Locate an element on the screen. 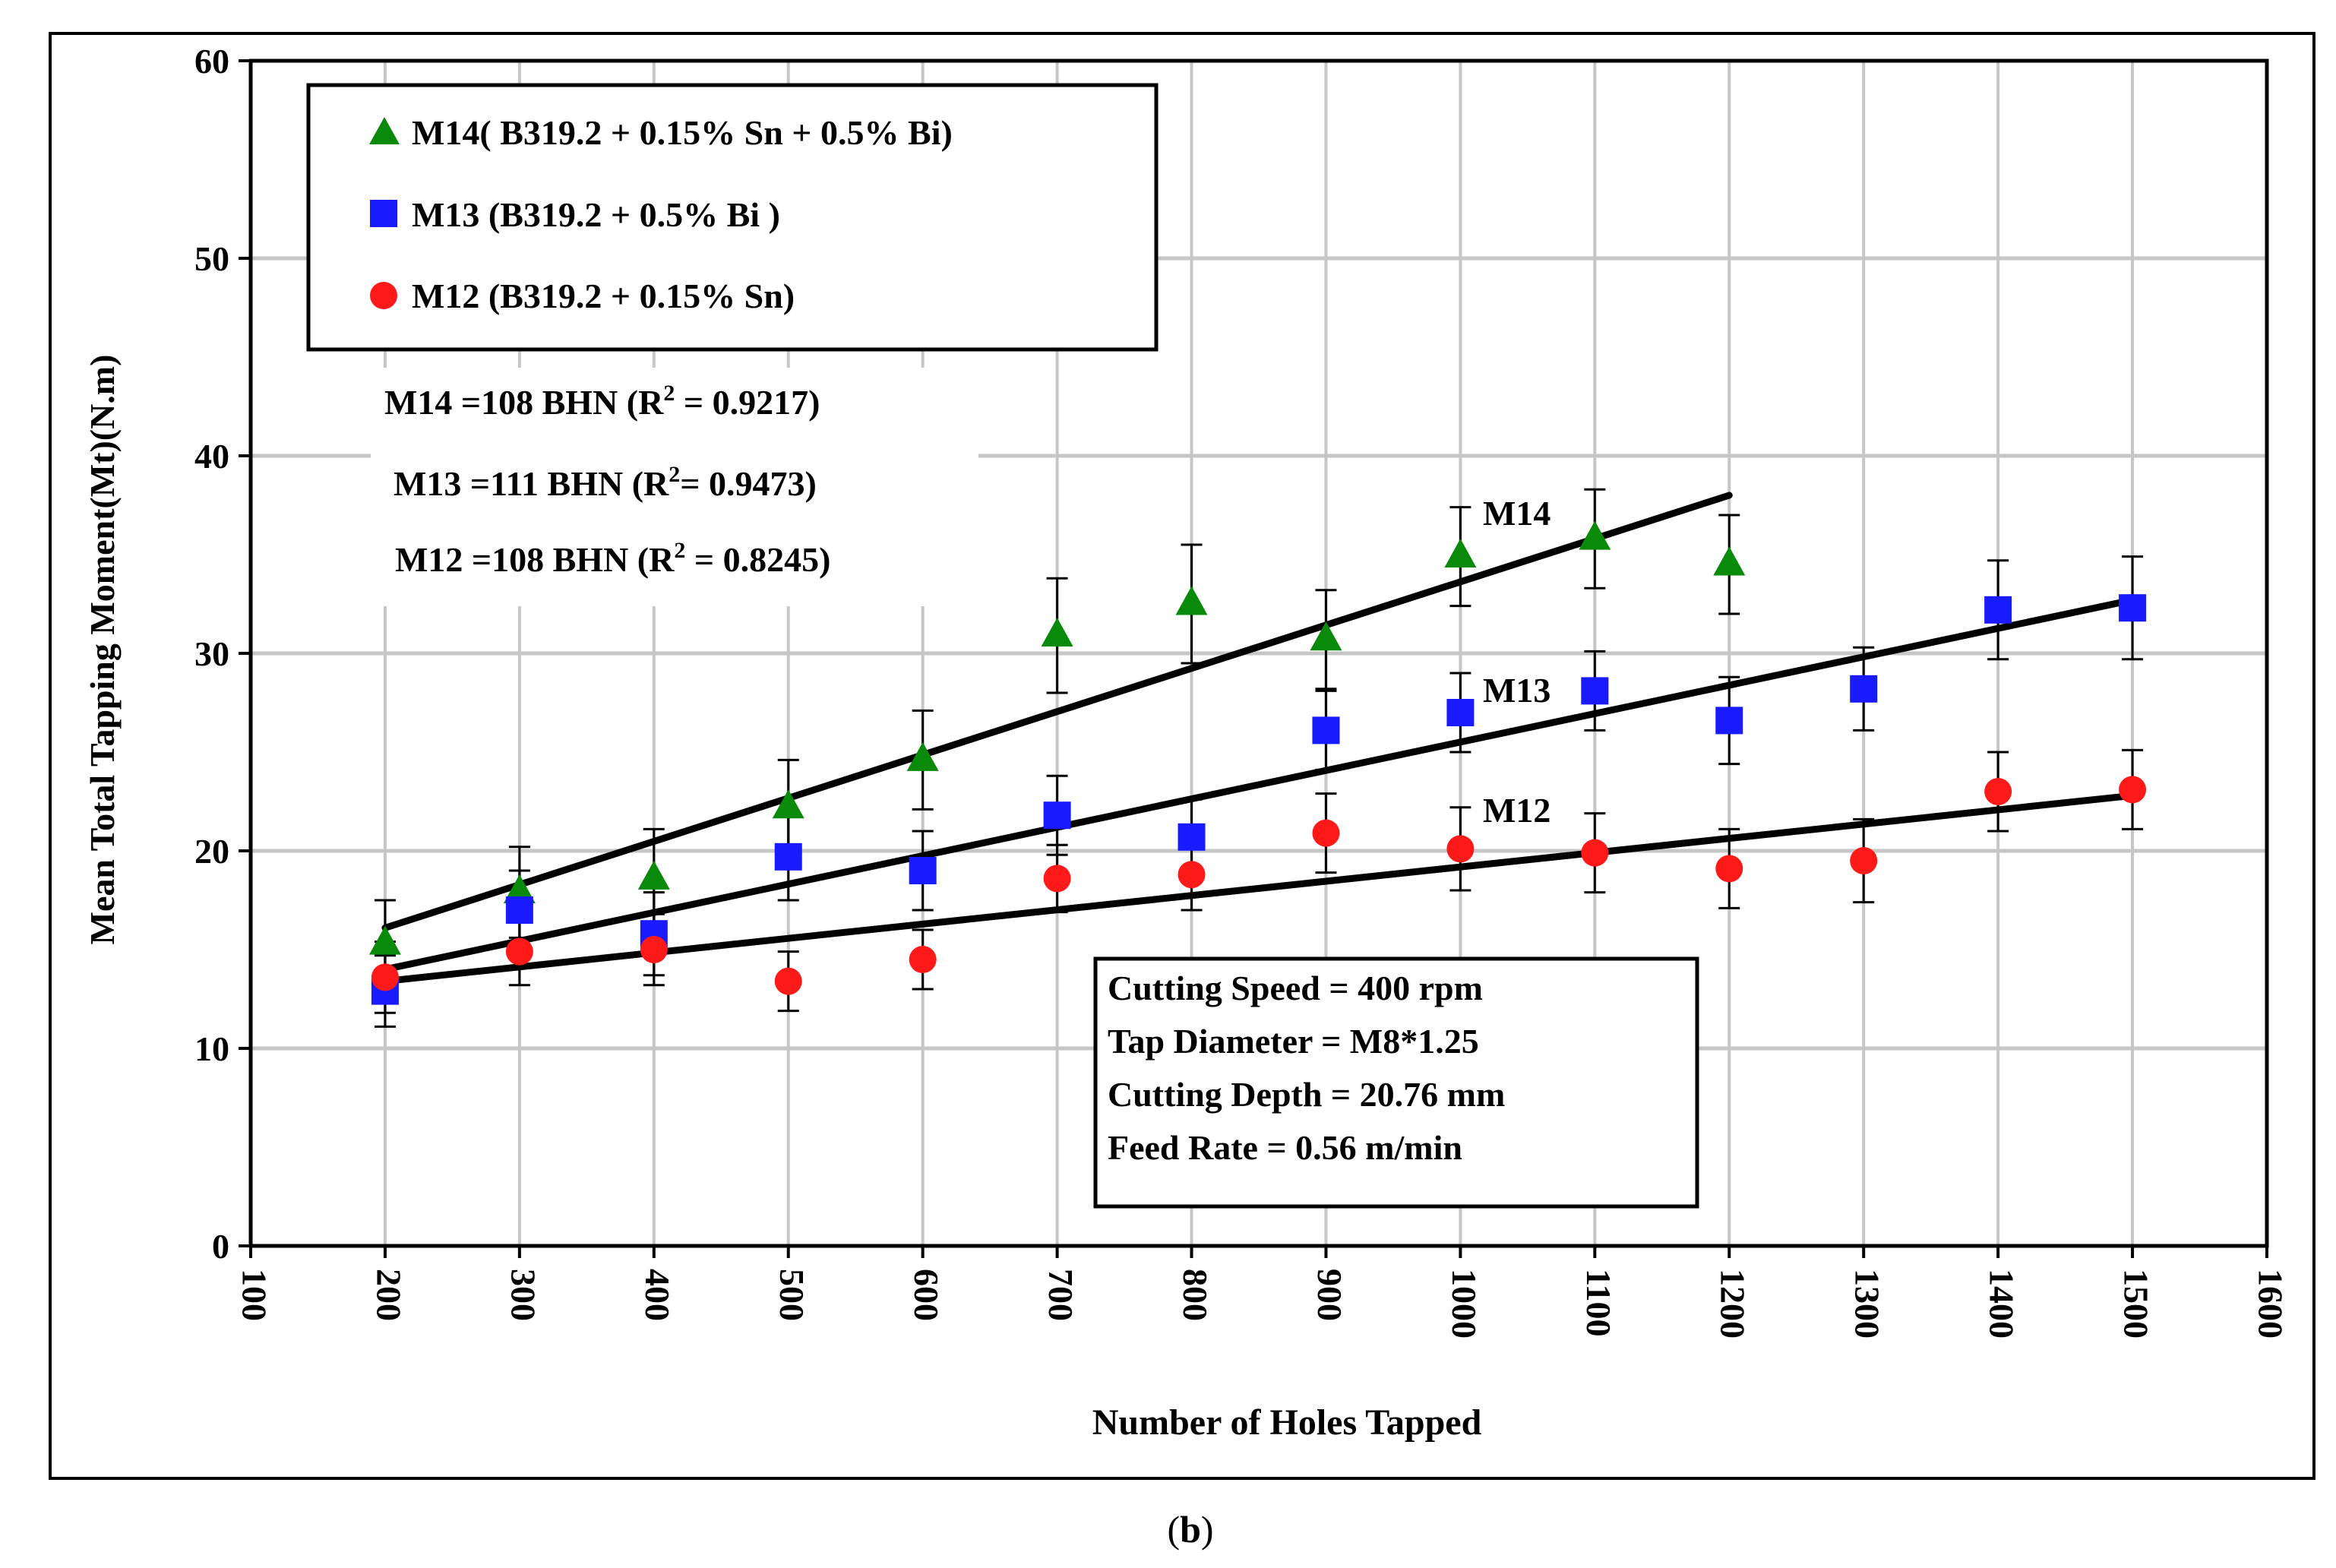 The width and height of the screenshot is (2336, 1568). legend-label-m14: M14( B319.2 + 0.15% Sn + 0.5% Bi) is located at coordinates (682, 132).